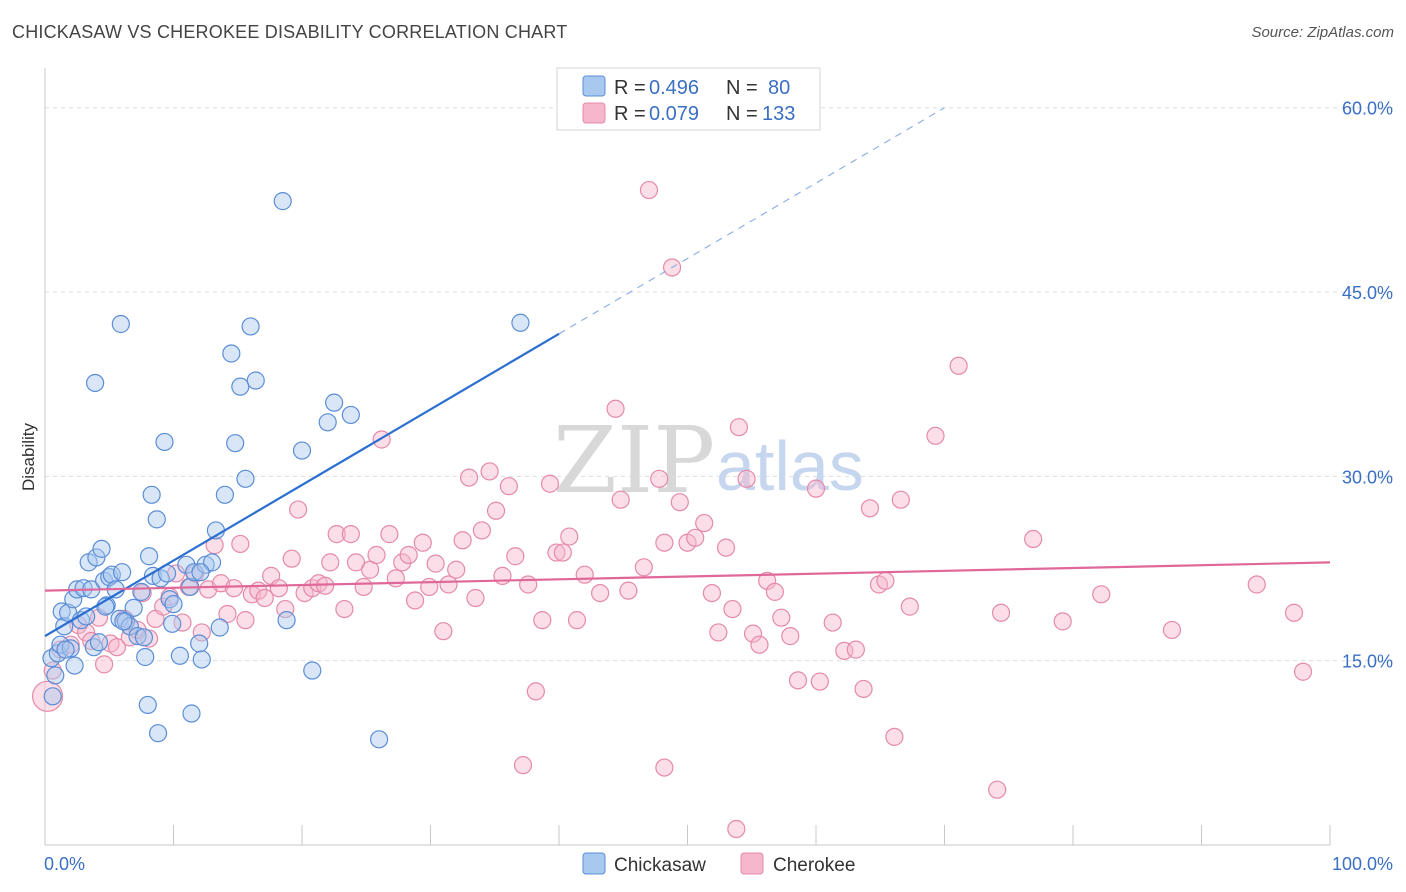 The image size is (1406, 892). I want to click on chickasaw-trend-extension, so click(751, 221).